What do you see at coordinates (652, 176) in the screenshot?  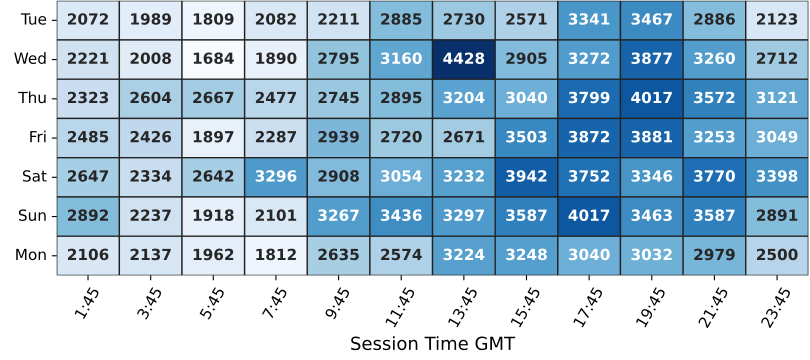 I see `data-label: 3346` at bounding box center [652, 176].